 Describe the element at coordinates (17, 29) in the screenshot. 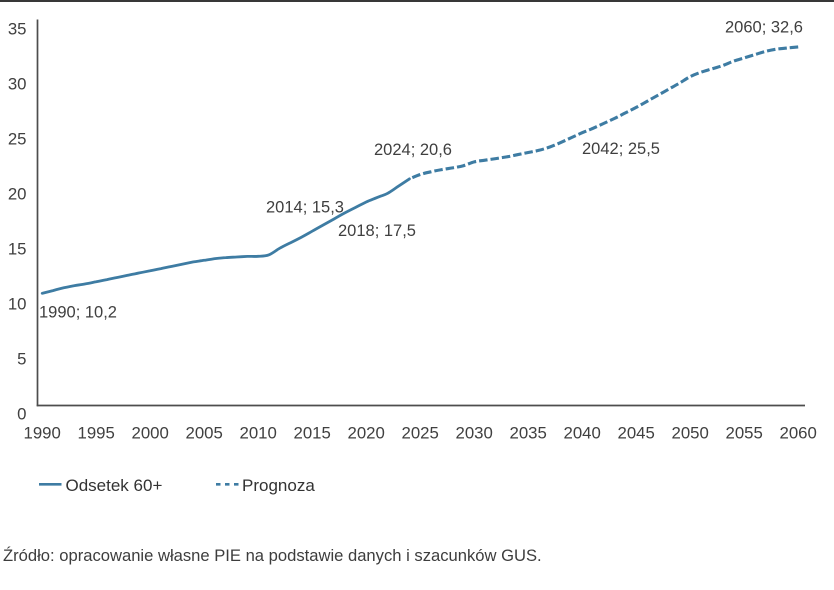

I see `svg-text: 35` at that location.